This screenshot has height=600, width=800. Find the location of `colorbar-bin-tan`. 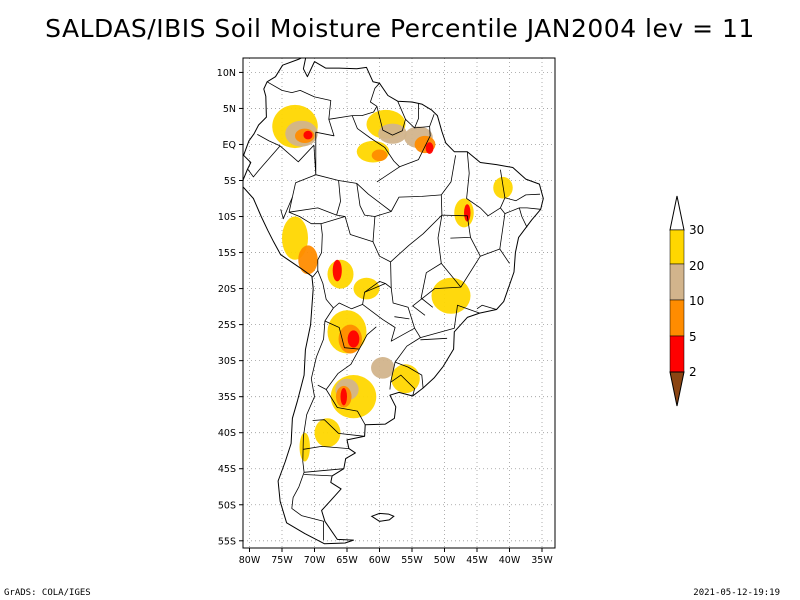

colorbar-bin-tan is located at coordinates (677, 282).